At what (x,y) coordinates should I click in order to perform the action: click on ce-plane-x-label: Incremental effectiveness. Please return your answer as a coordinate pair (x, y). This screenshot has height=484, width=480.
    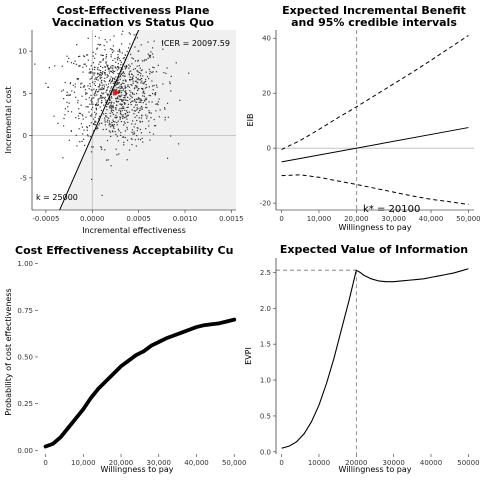
    Looking at the image, I should click on (134, 230).